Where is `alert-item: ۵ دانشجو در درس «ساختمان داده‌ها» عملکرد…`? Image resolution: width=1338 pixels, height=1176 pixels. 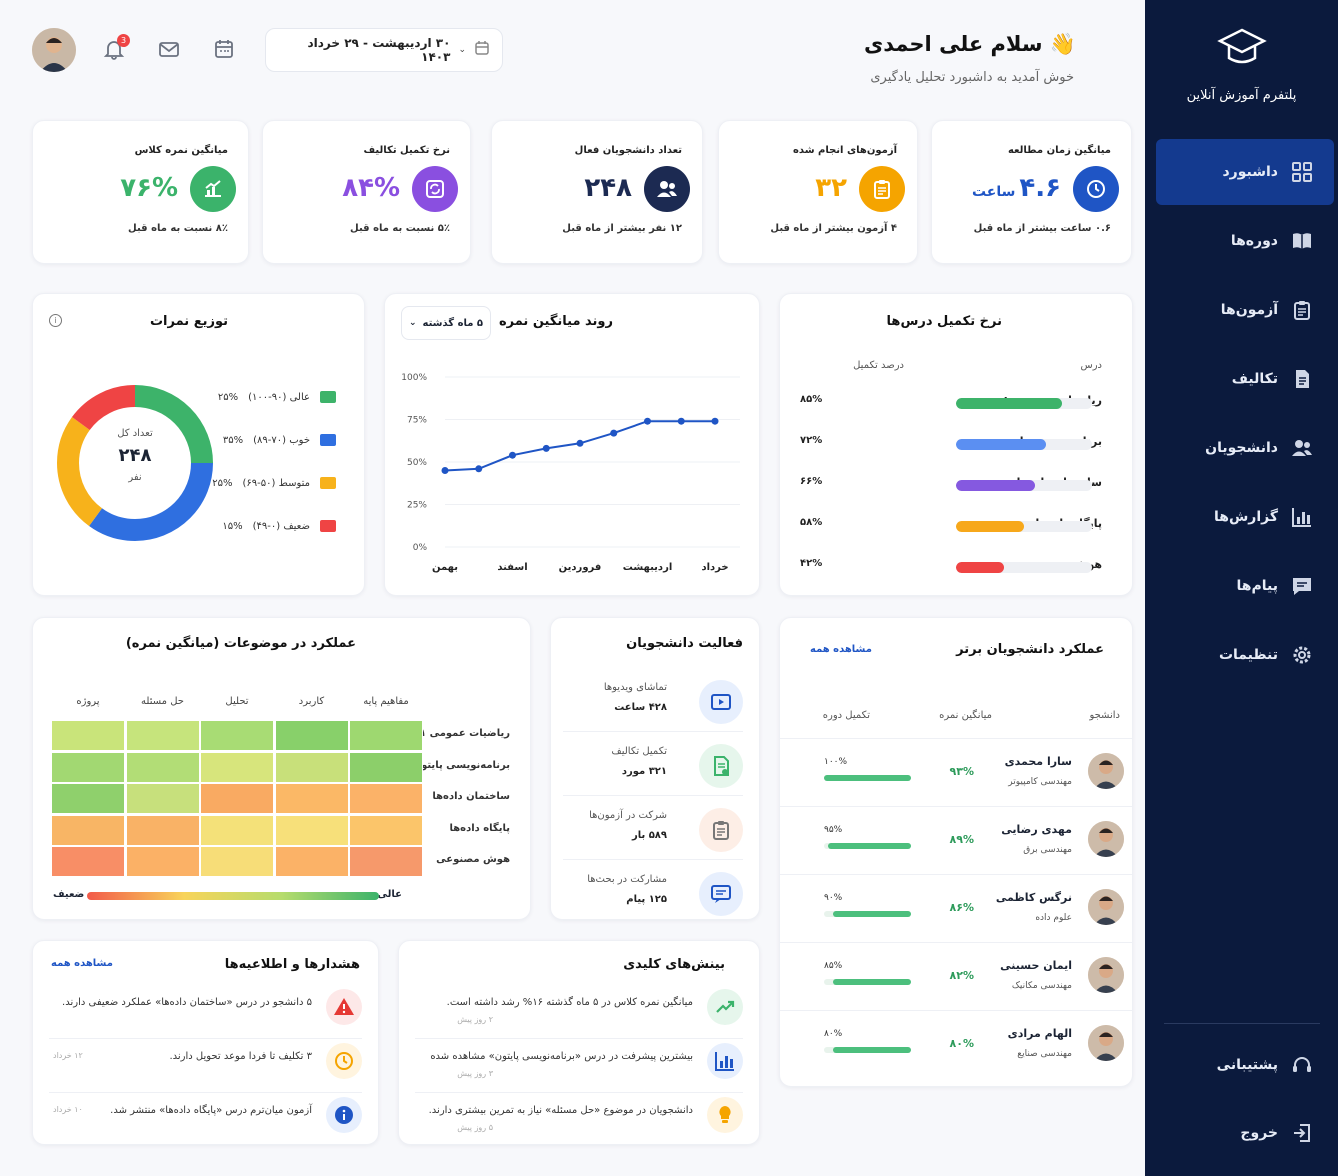
alert-item: ۵ دانشجو در درس «ساختمان داده‌ها» عملکرد… is located at coordinates (205, 1012).